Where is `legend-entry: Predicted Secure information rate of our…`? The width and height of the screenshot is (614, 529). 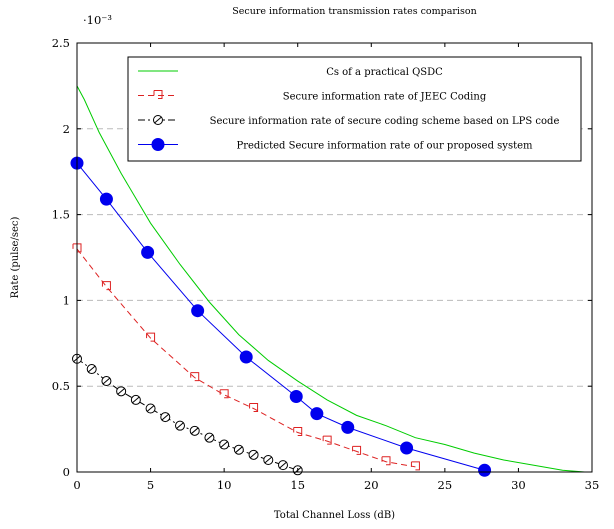
legend-entry: Predicted Secure information rate of our… is located at coordinates (335, 145).